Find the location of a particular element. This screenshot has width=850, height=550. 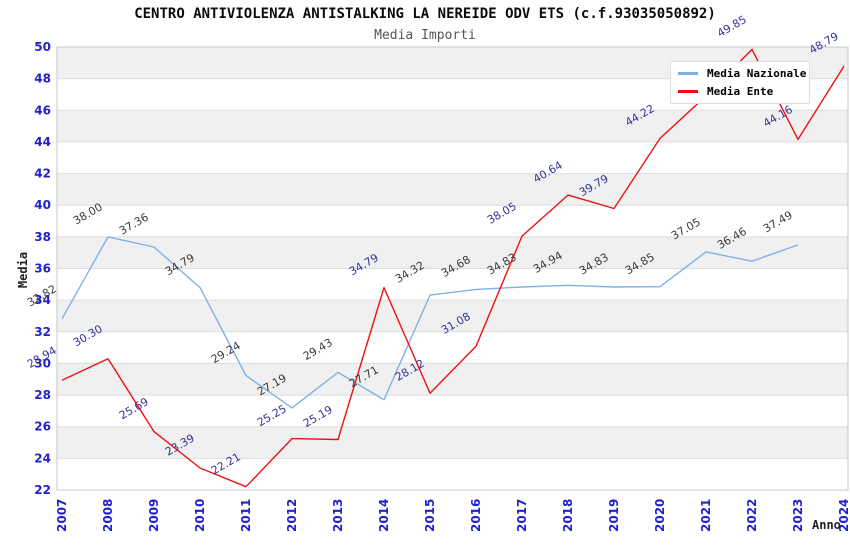

y-tick-label: 46 is located at coordinates (42, 110).